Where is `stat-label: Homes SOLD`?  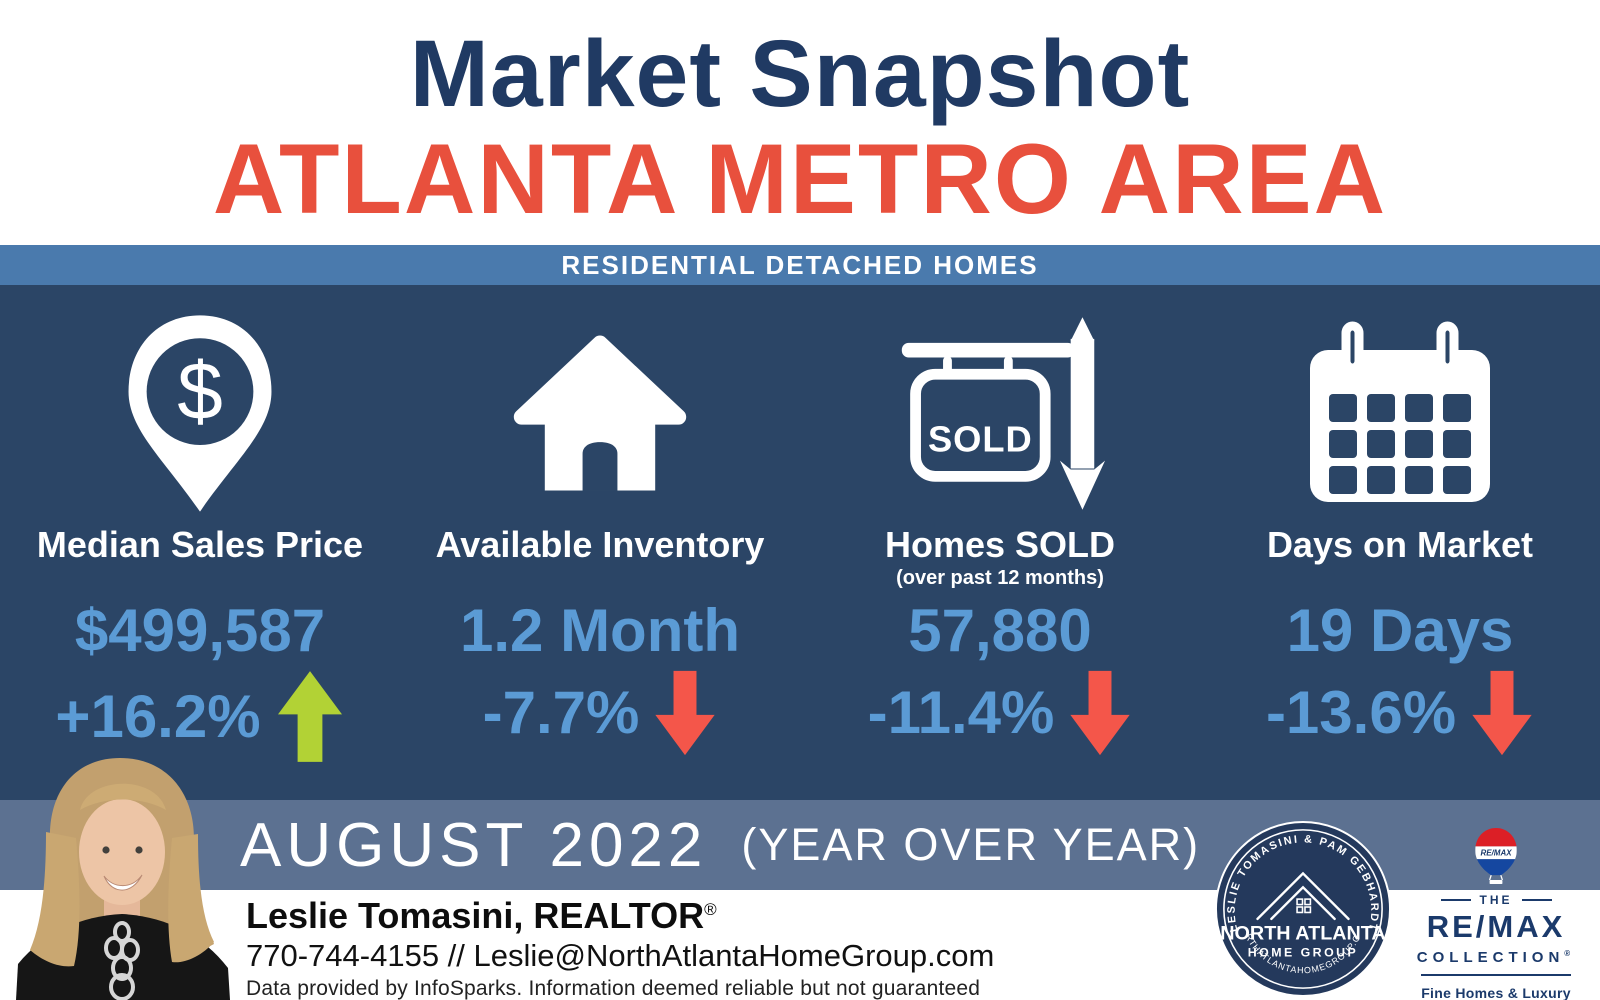 stat-label: Homes SOLD is located at coordinates (1000, 544).